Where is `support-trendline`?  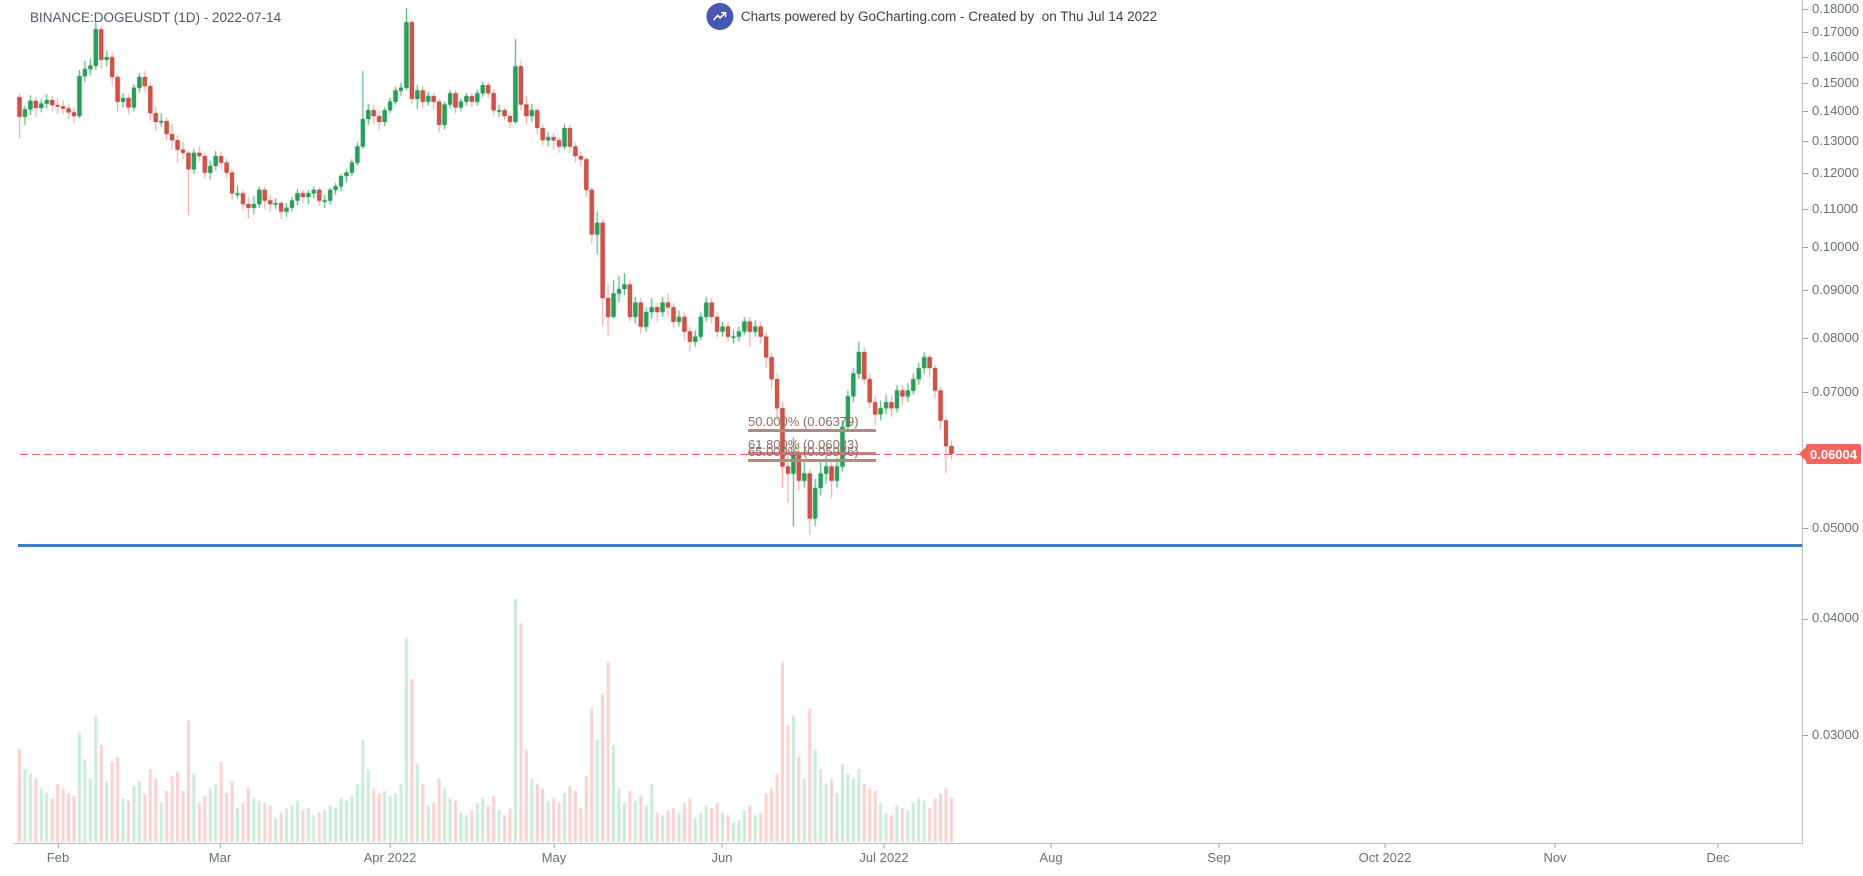 support-trendline is located at coordinates (910, 545).